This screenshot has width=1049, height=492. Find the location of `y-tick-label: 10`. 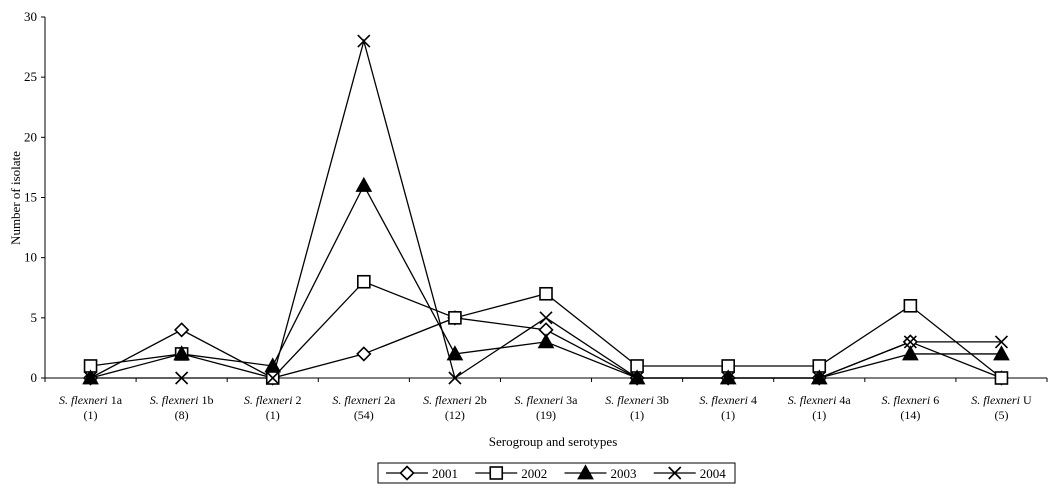

y-tick-label: 10 is located at coordinates (30, 257).